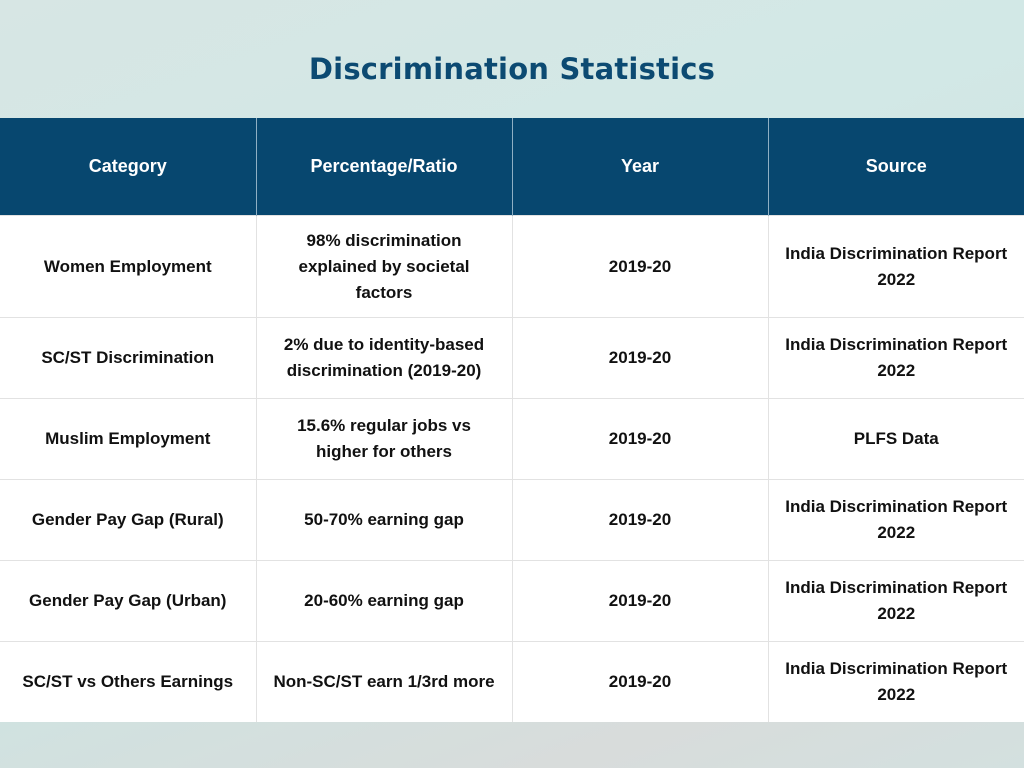  I want to click on cell-percentage-ratio: 20-60% earning gap, so click(384, 601).